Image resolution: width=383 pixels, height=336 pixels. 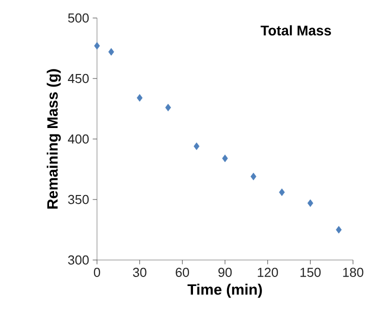 What do you see at coordinates (78, 79) in the screenshot?
I see `y-tick-label: 450` at bounding box center [78, 79].